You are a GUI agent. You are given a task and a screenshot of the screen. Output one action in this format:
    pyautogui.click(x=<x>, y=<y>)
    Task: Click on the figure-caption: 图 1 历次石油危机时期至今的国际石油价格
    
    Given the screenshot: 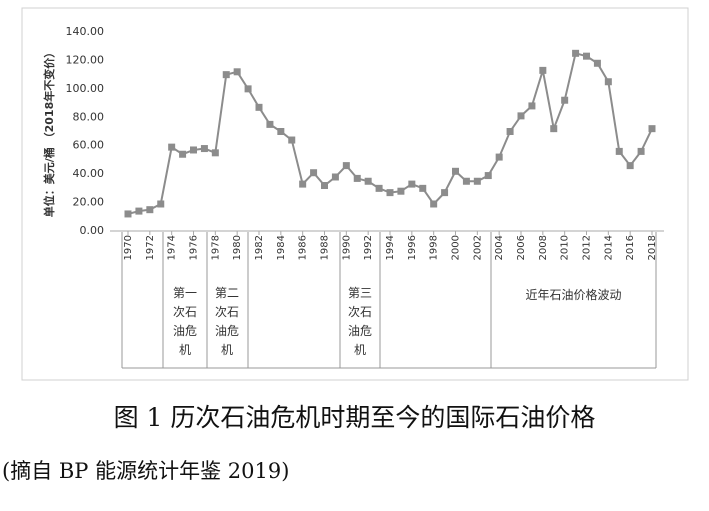 What is the action you would take?
    pyautogui.click(x=354, y=417)
    